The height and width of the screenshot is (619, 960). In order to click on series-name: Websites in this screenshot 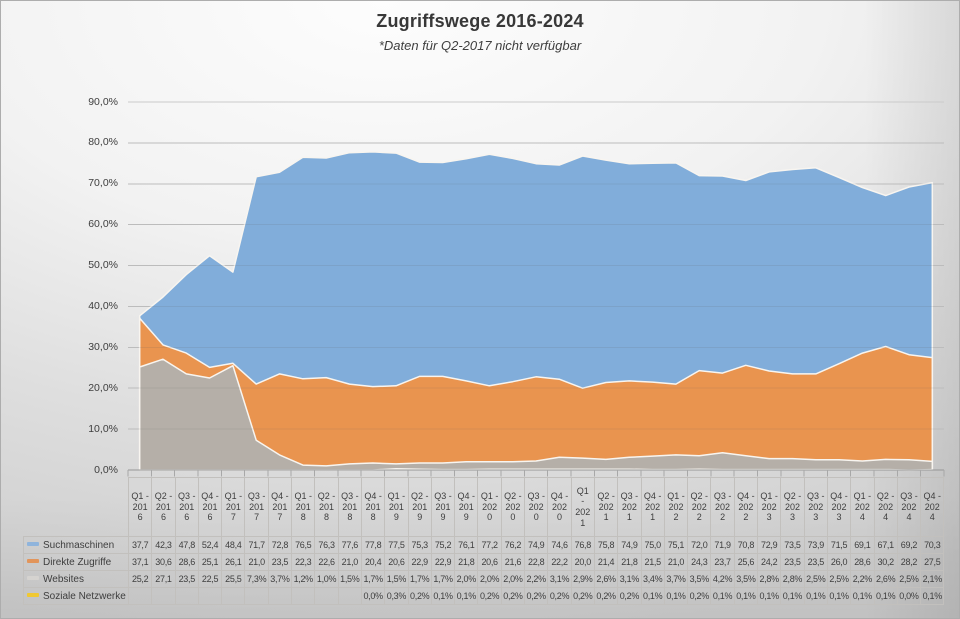, I will do `click(63, 579)`.